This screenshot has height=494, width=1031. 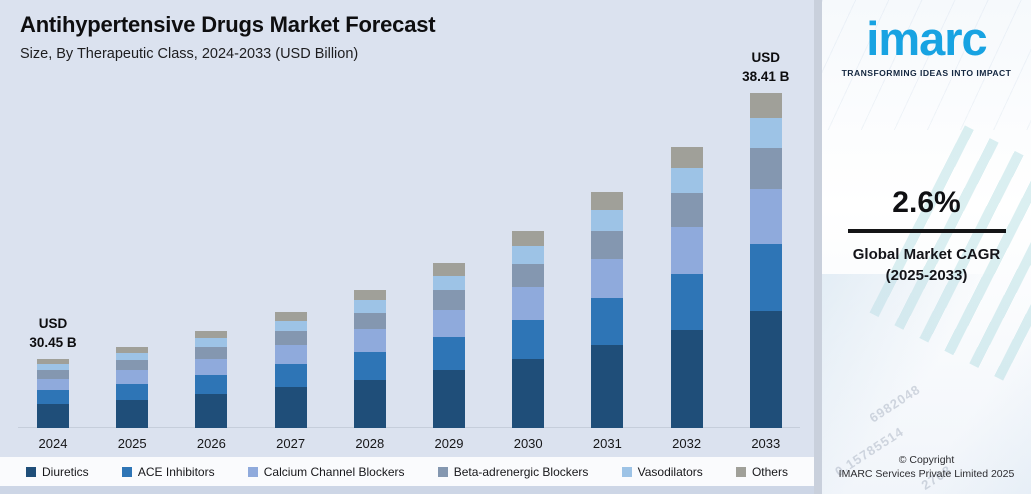 I want to click on bar-2031, so click(x=607, y=310).